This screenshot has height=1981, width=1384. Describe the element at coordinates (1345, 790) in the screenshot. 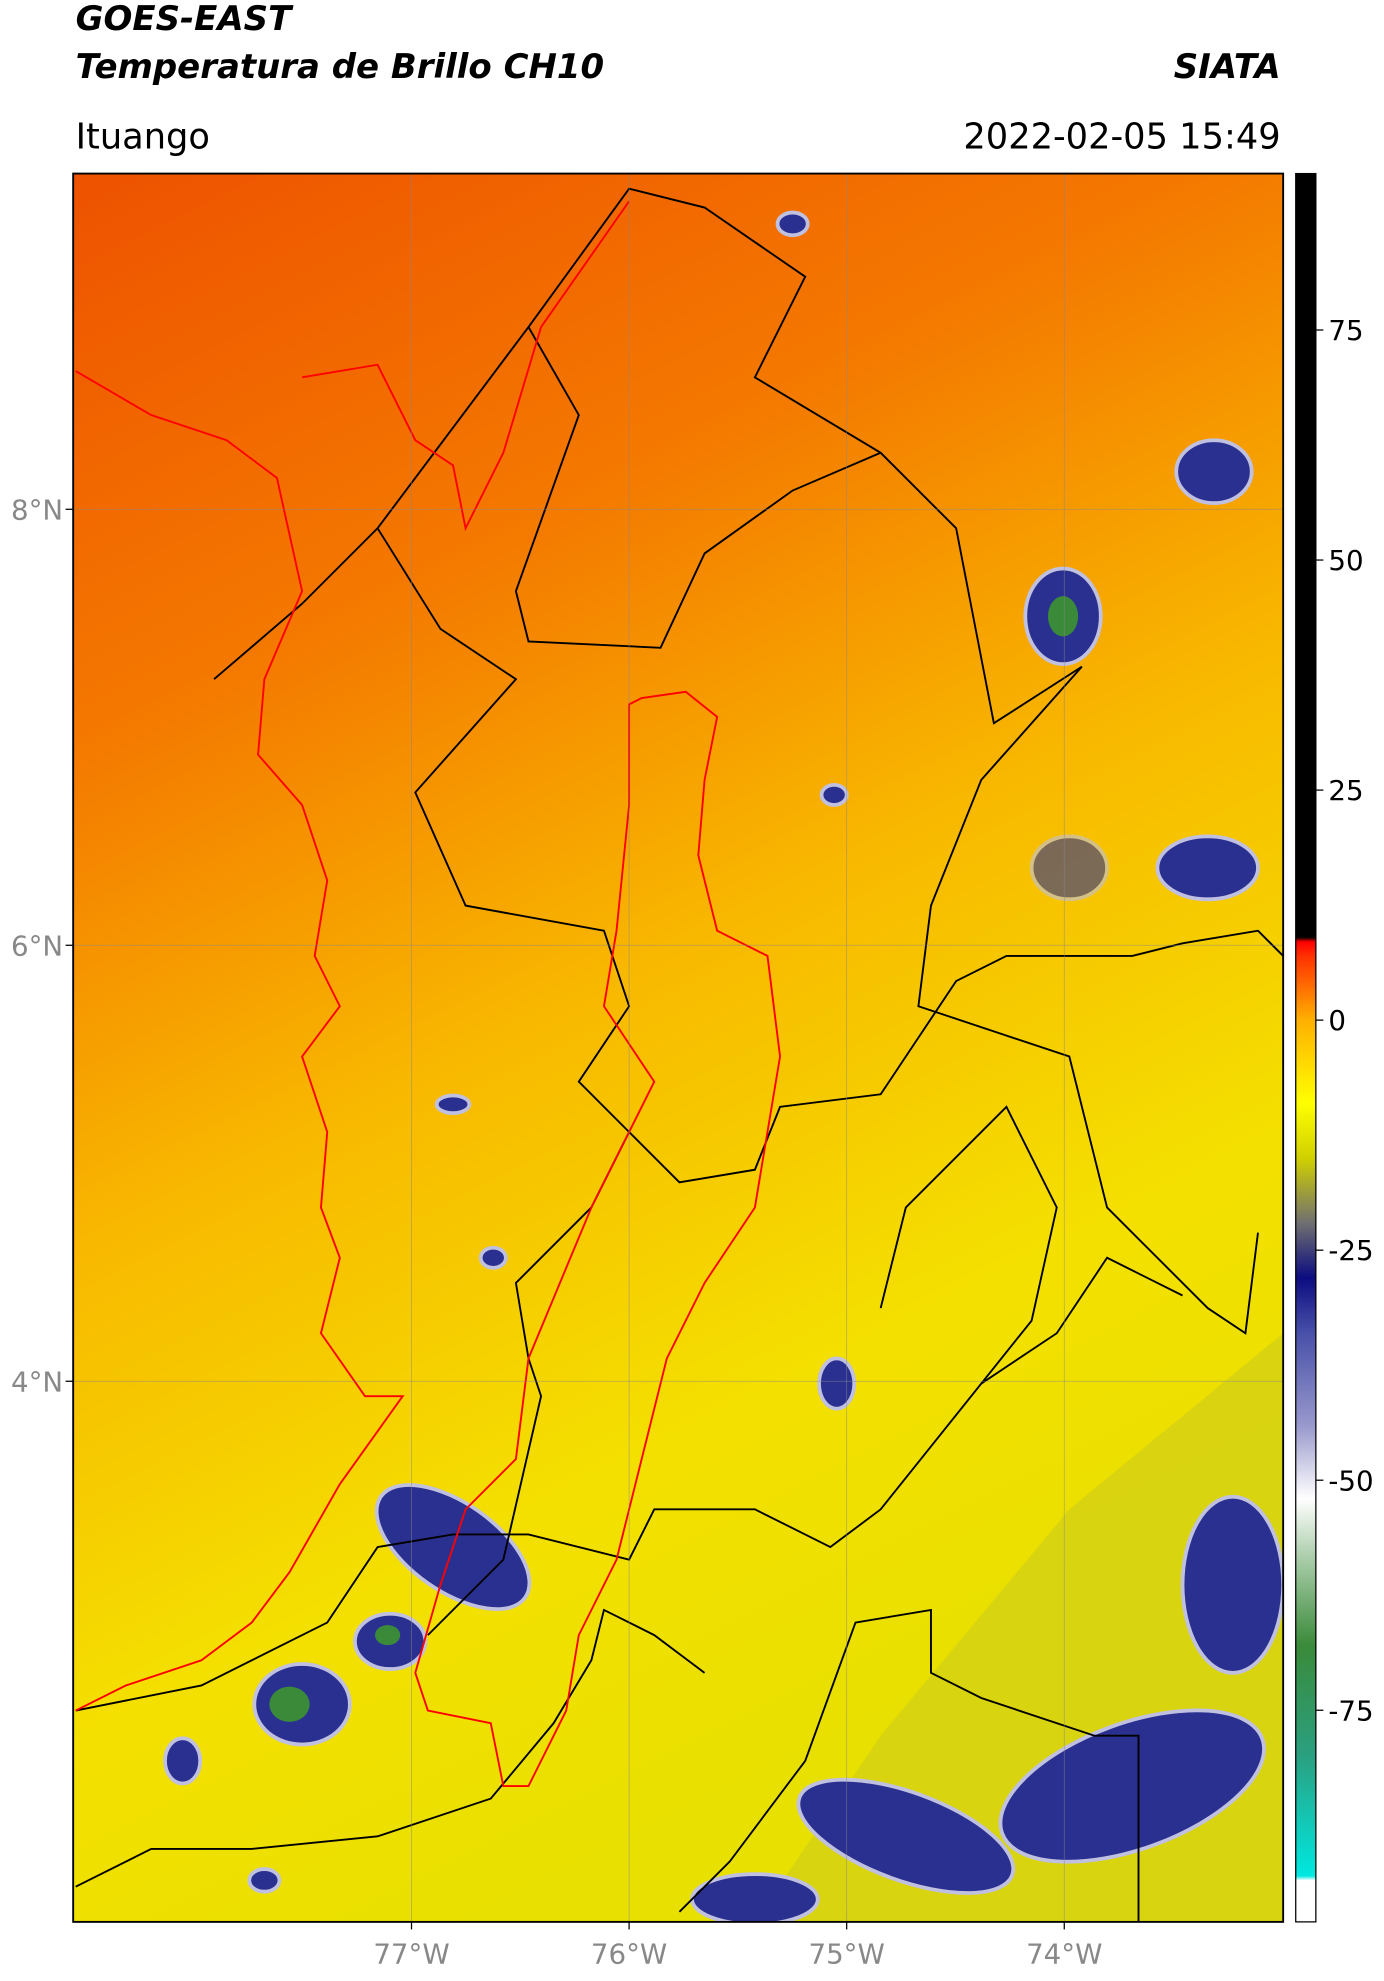

I see `colorbar-tick-label: 25` at that location.